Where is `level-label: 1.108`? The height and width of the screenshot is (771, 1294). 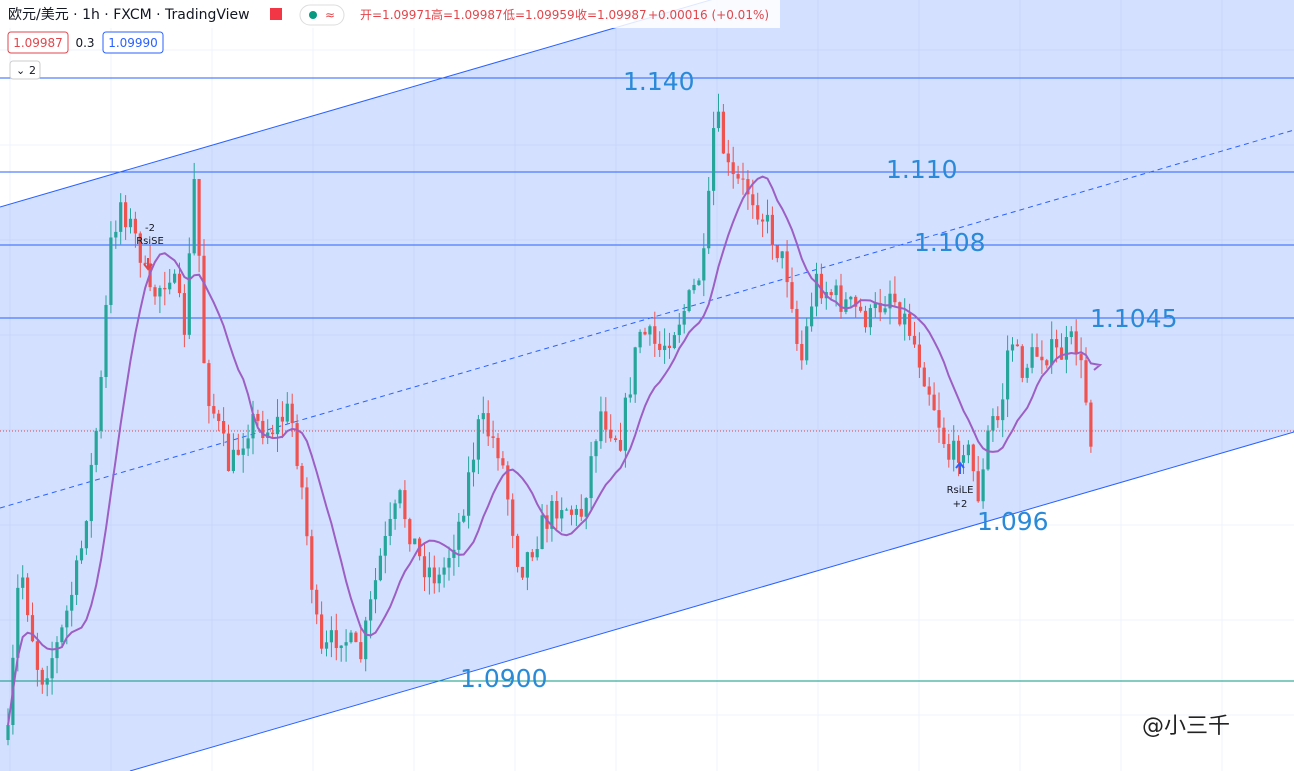
level-label: 1.108 is located at coordinates (950, 242).